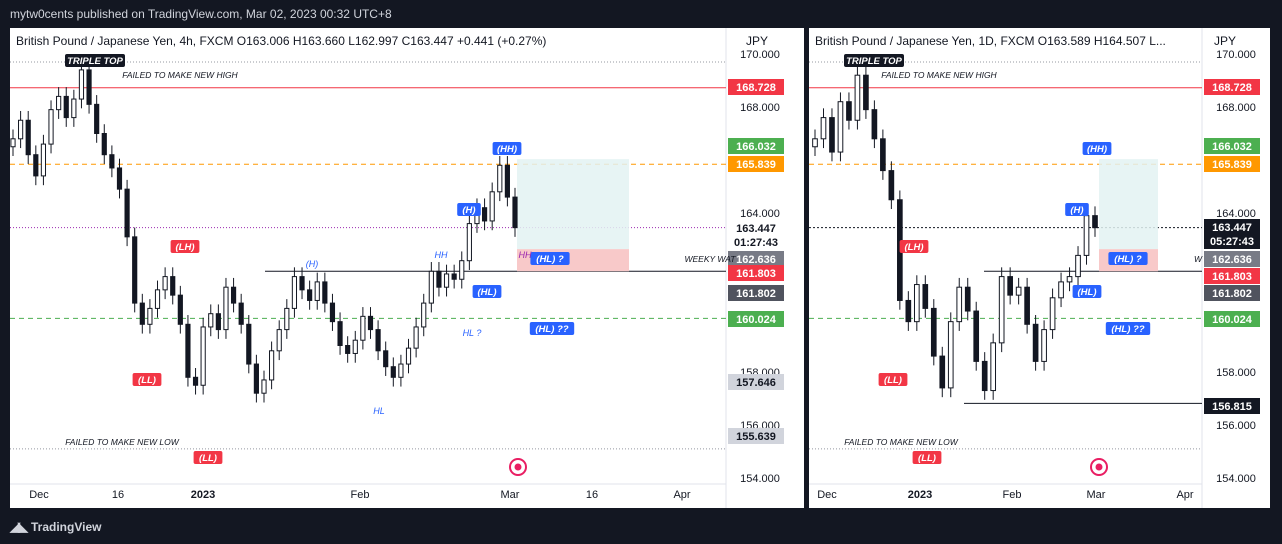 Image resolution: width=1282 pixels, height=544 pixels. Describe the element at coordinates (760, 55) in the screenshot. I see `y-tick-label: 170.000` at that location.